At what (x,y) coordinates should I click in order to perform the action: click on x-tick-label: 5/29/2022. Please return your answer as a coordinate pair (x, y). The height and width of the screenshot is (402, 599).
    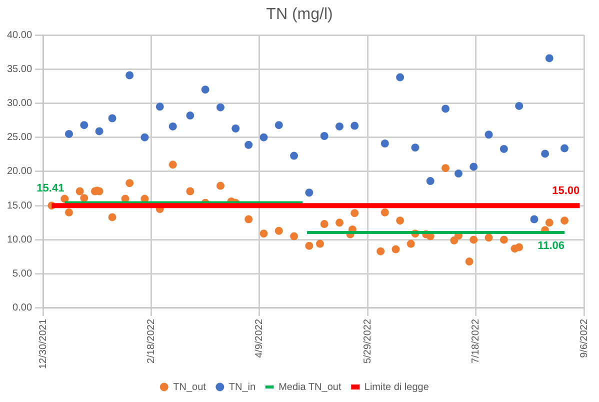
    Looking at the image, I should click on (368, 341).